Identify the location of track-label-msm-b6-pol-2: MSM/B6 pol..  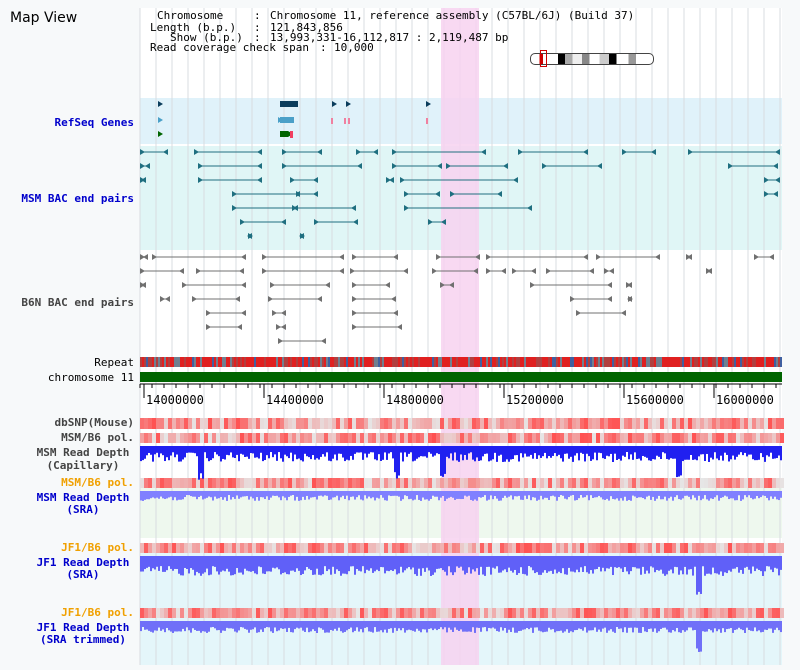
(97, 482).